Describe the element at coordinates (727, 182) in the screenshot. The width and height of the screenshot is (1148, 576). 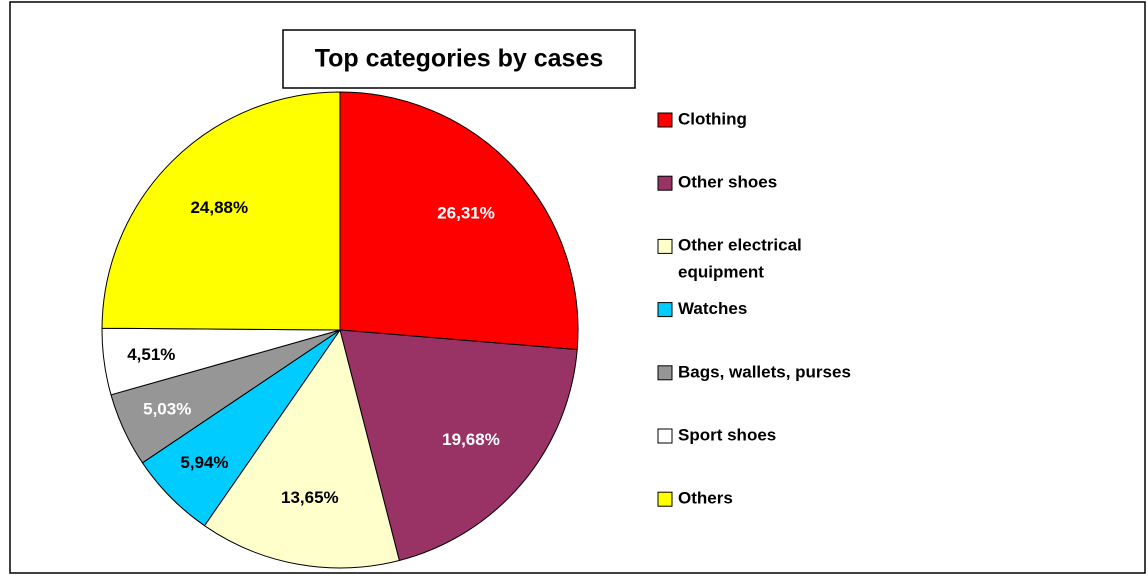
I see `legend-label: Other shoes` at that location.